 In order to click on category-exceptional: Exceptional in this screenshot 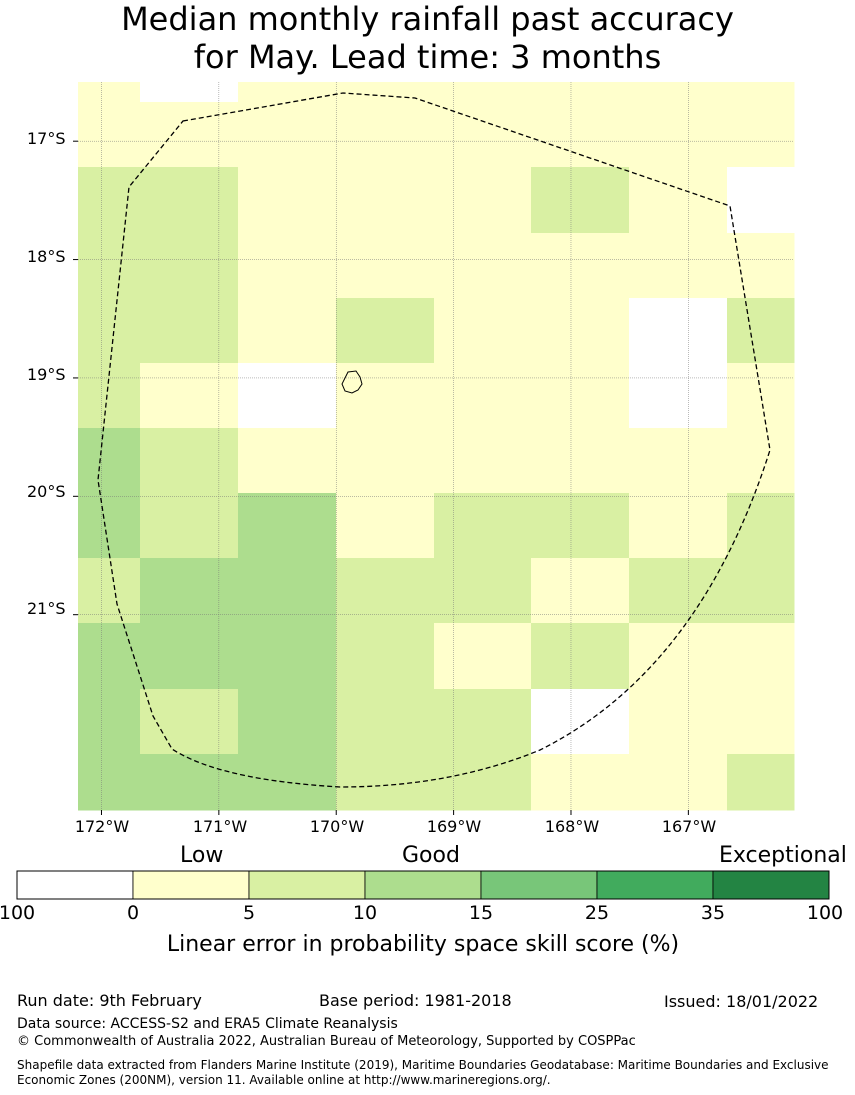, I will do `click(783, 855)`.